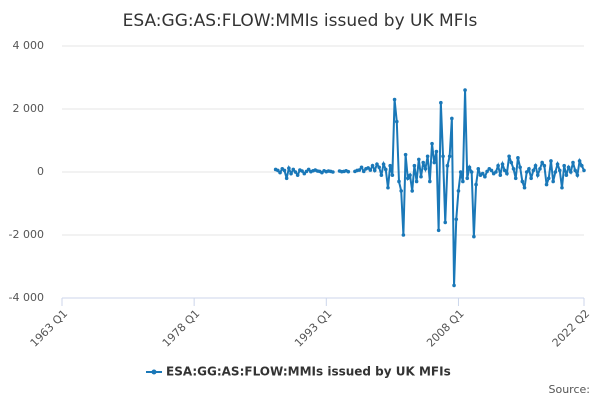 The width and height of the screenshot is (600, 400). Describe the element at coordinates (26, 297) in the screenshot. I see `y-tick-label: -4 000` at that location.